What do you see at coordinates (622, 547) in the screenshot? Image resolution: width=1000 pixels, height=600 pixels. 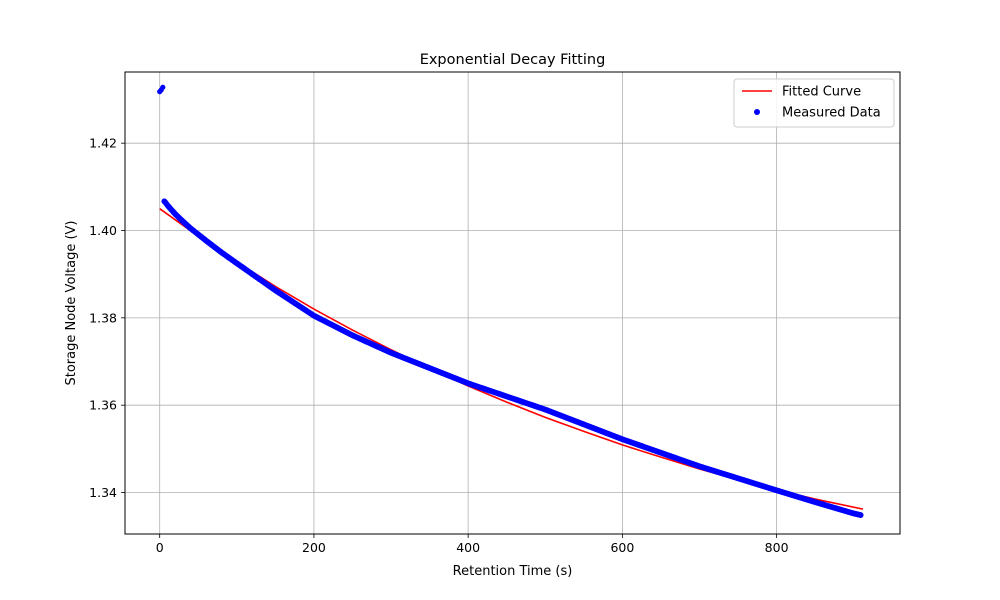 I see `x-tick-label: 600` at bounding box center [622, 547].